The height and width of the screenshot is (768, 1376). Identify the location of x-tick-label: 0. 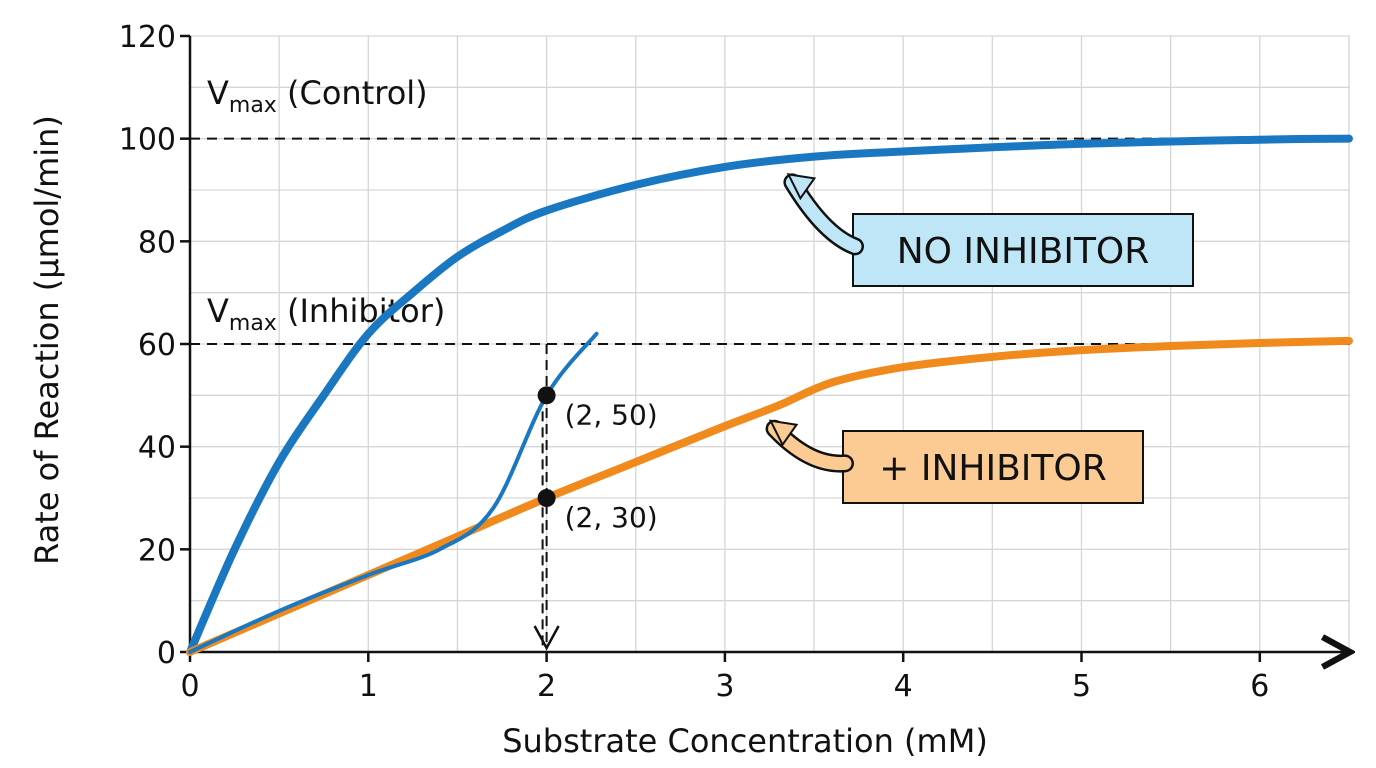
(189, 686).